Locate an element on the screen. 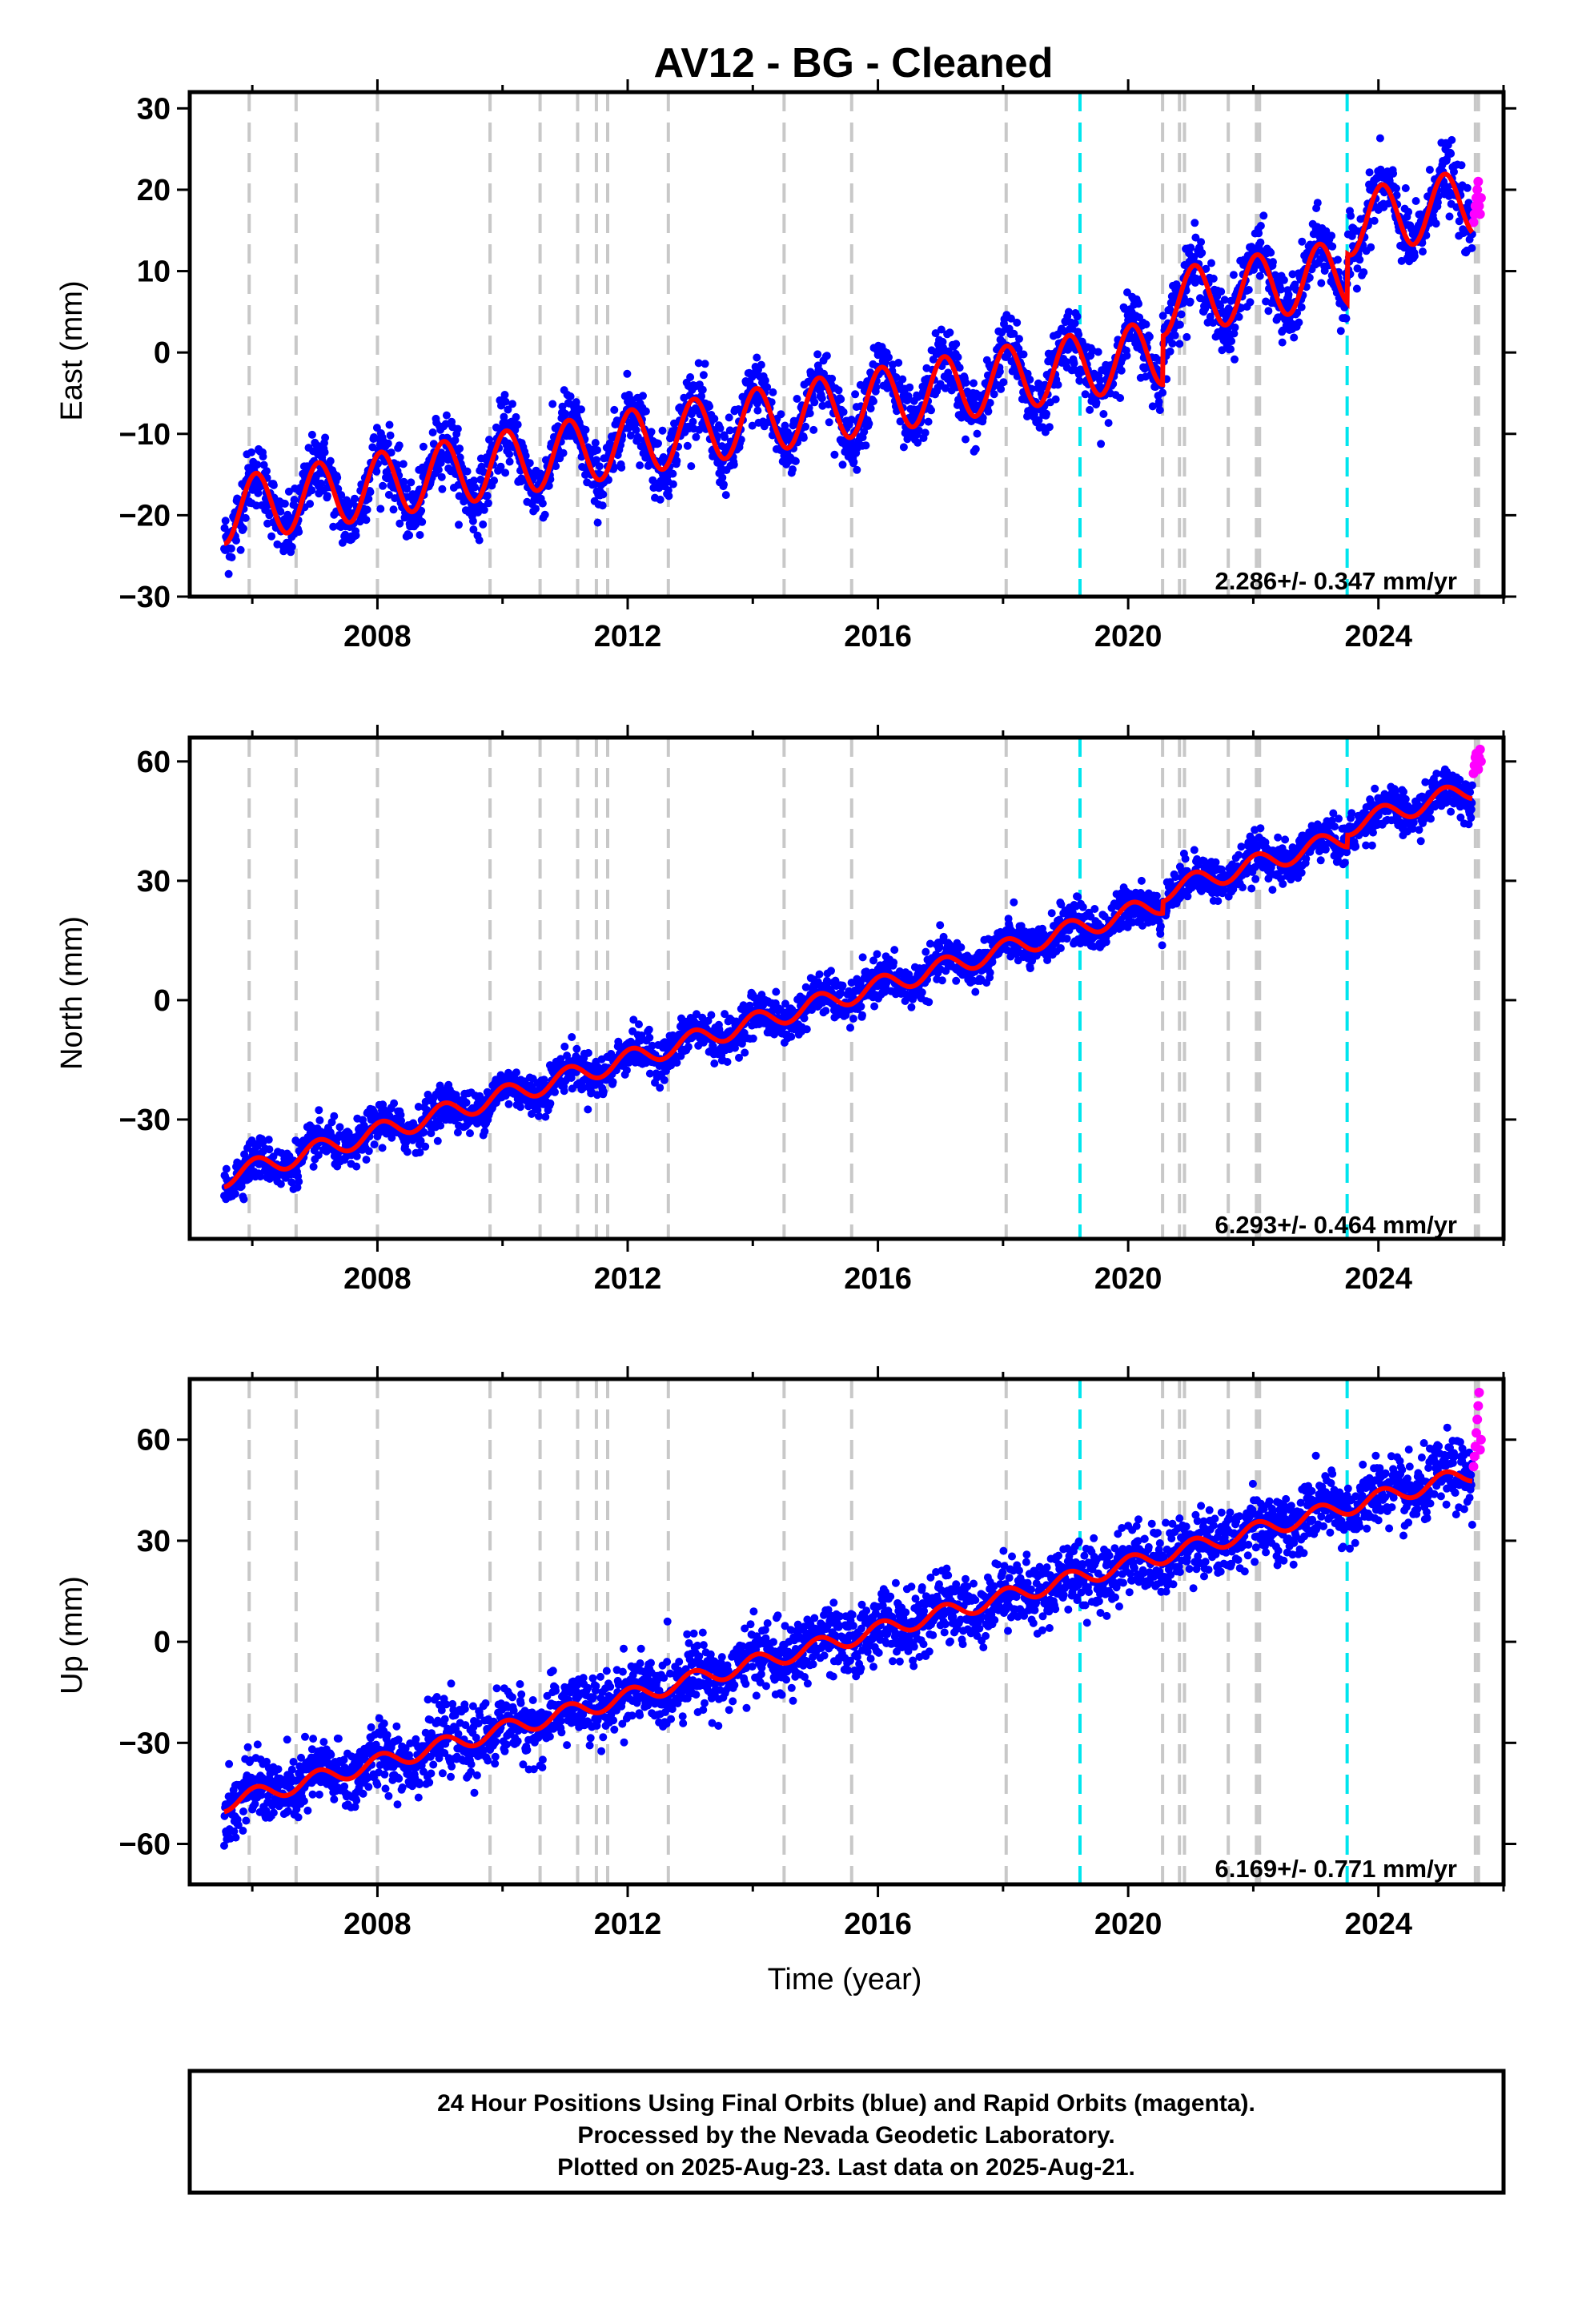  up-model-curve is located at coordinates (848, 1642).